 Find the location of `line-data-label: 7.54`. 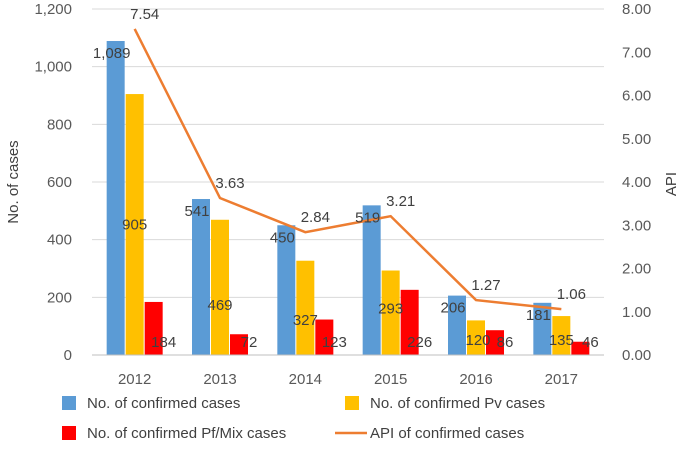

line-data-label: 7.54 is located at coordinates (144, 14).